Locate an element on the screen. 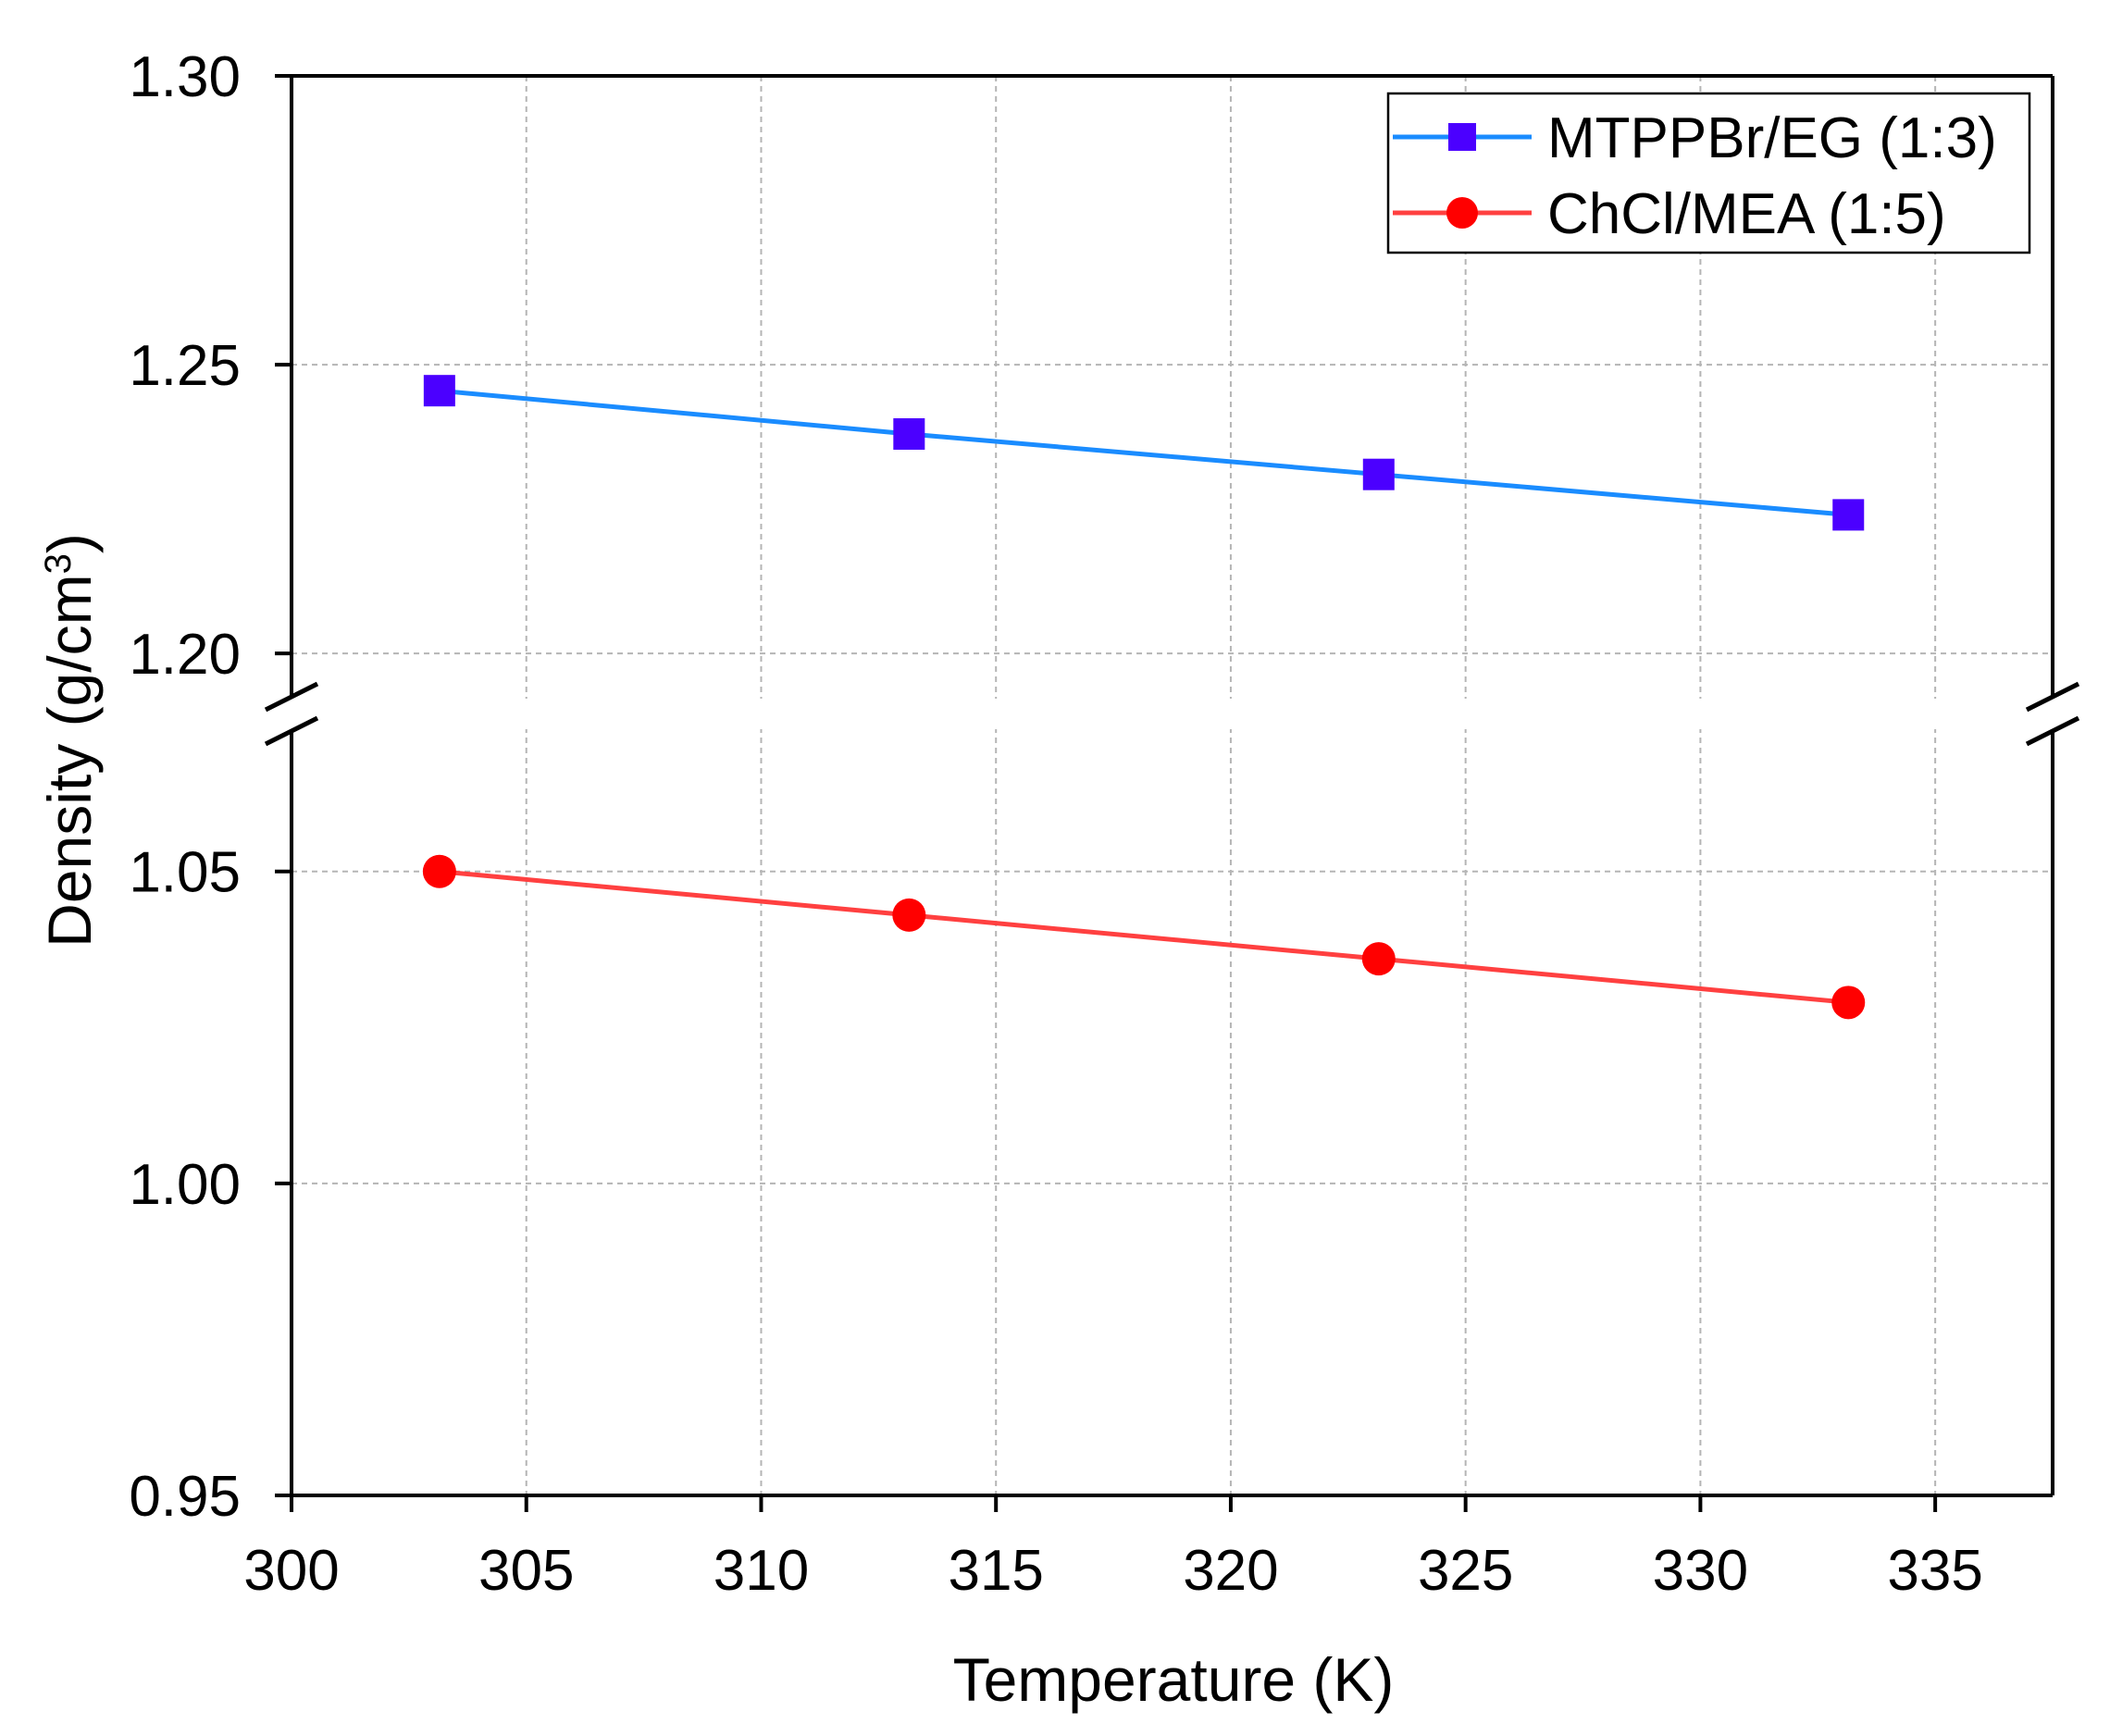  legend: MTPPBr/EG (1:3) ChCl/MEA (1:5) is located at coordinates (1709, 173).